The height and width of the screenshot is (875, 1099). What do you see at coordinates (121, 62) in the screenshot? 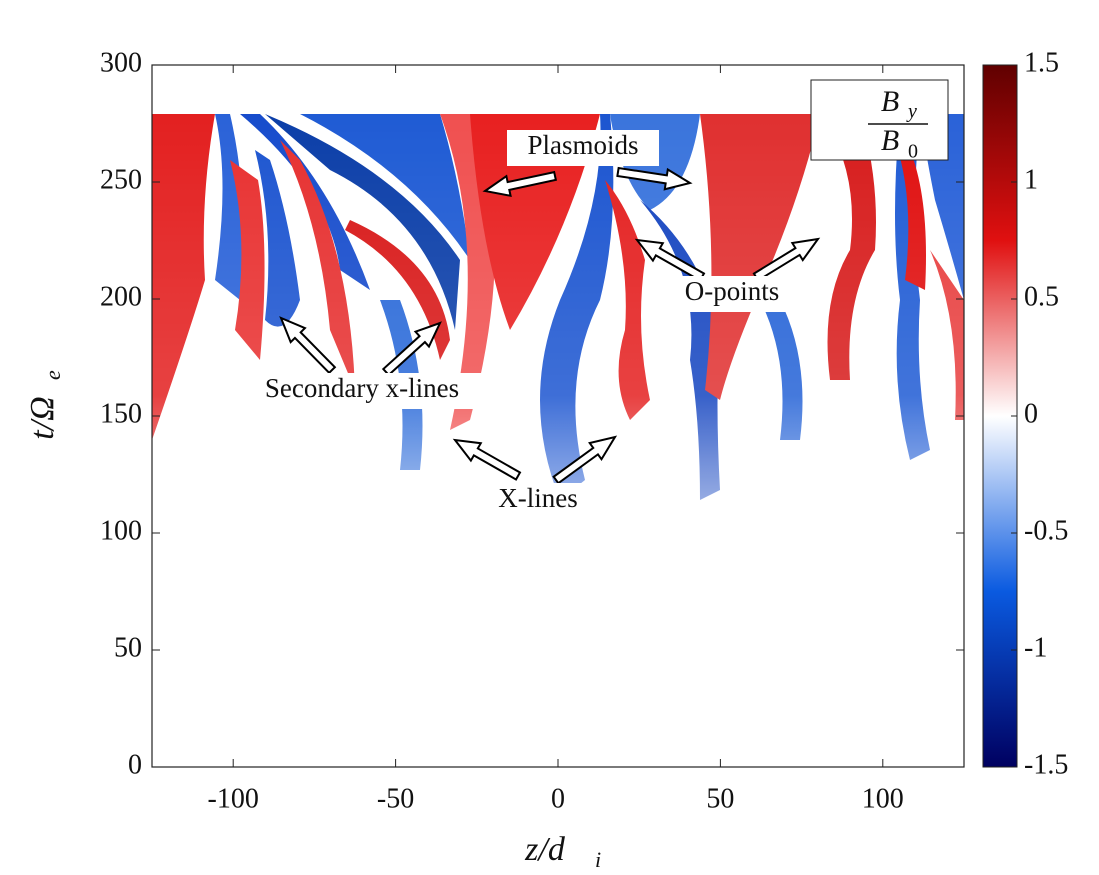
I see `y-tick-label: 300` at bounding box center [121, 62].